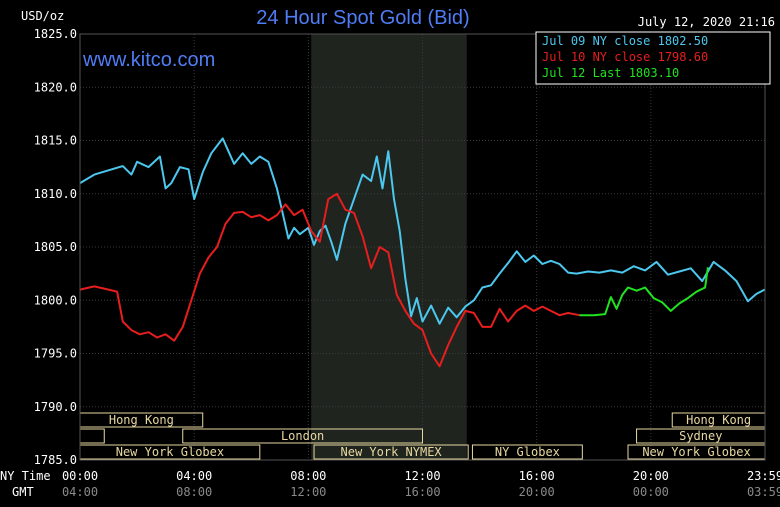 Image resolution: width=780 pixels, height=507 pixels. Describe the element at coordinates (537, 492) in the screenshot. I see `x-tick-label-gmt: 20:00` at that location.